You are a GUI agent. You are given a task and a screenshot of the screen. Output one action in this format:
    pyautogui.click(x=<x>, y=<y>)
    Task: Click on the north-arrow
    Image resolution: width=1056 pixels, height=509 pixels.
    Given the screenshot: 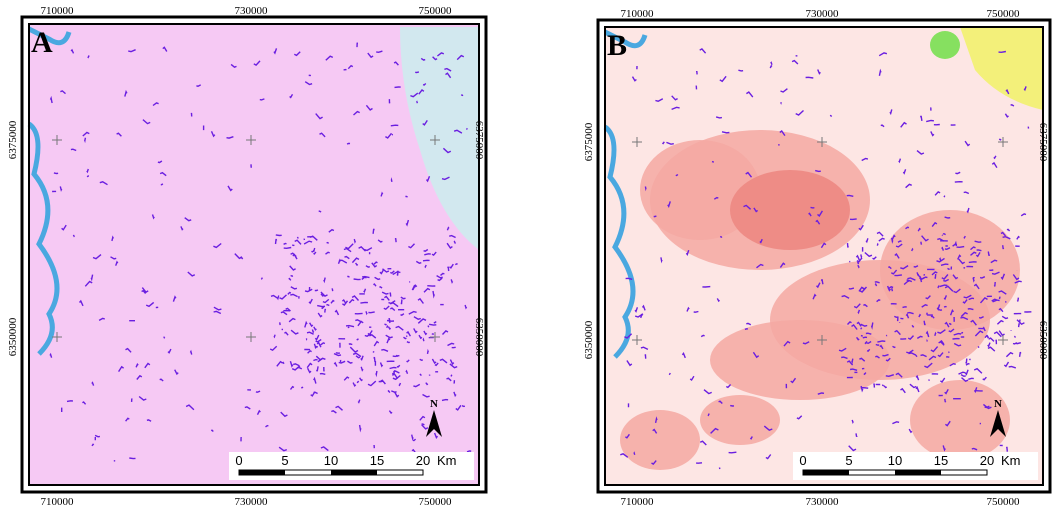 What is the action you would take?
    pyautogui.click(x=434, y=423)
    